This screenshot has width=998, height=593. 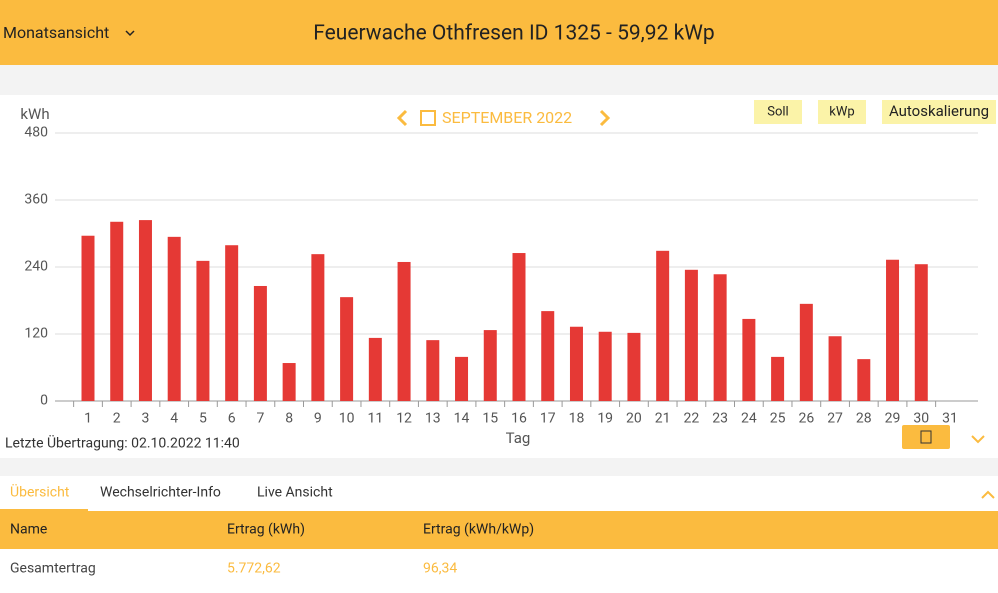 I want to click on x-tick-label: 30, so click(x=921, y=419).